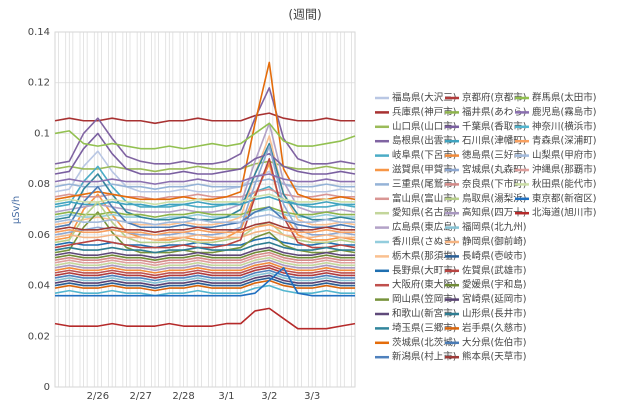 This screenshot has width=640, height=400. What do you see at coordinates (564, 198) in the screenshot?
I see `legend-label: 東京都(新宿区)` at bounding box center [564, 198].